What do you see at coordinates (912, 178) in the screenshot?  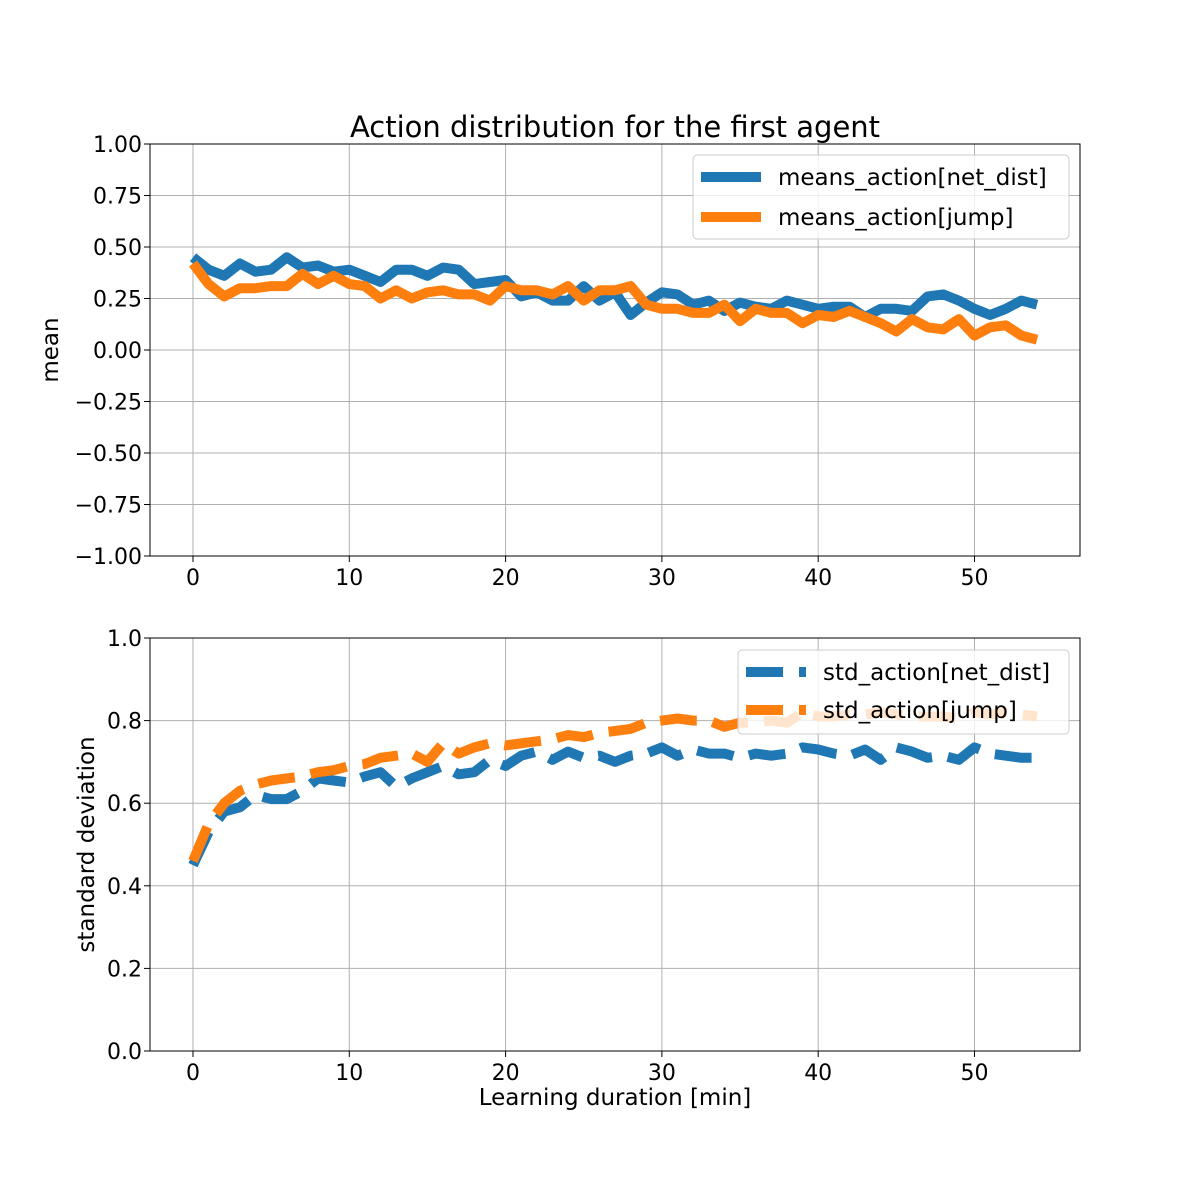 I see `legend-label: means_action[net_dist]` at bounding box center [912, 178].